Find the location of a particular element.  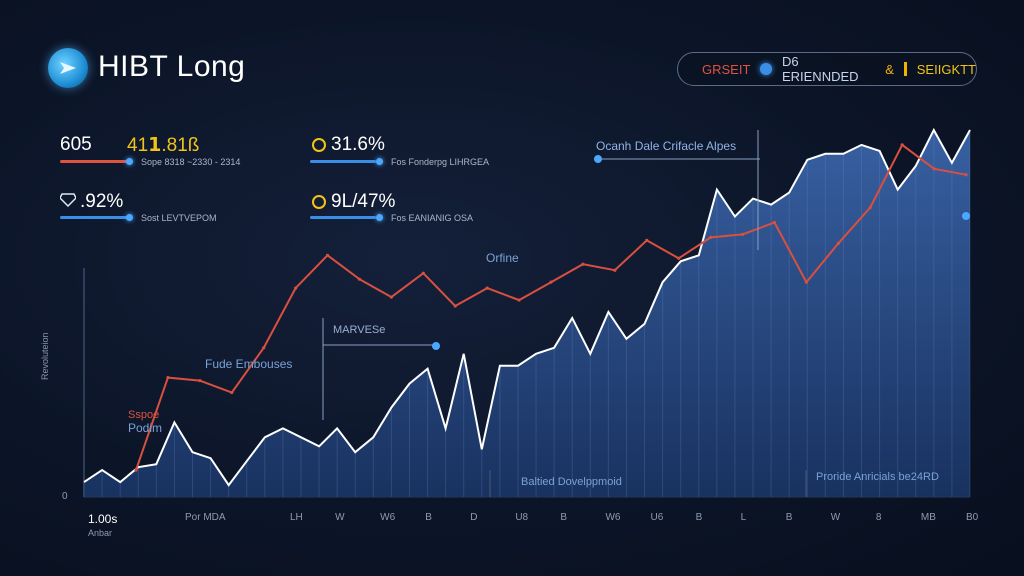

x-tick-label: 8 is located at coordinates (878, 517).